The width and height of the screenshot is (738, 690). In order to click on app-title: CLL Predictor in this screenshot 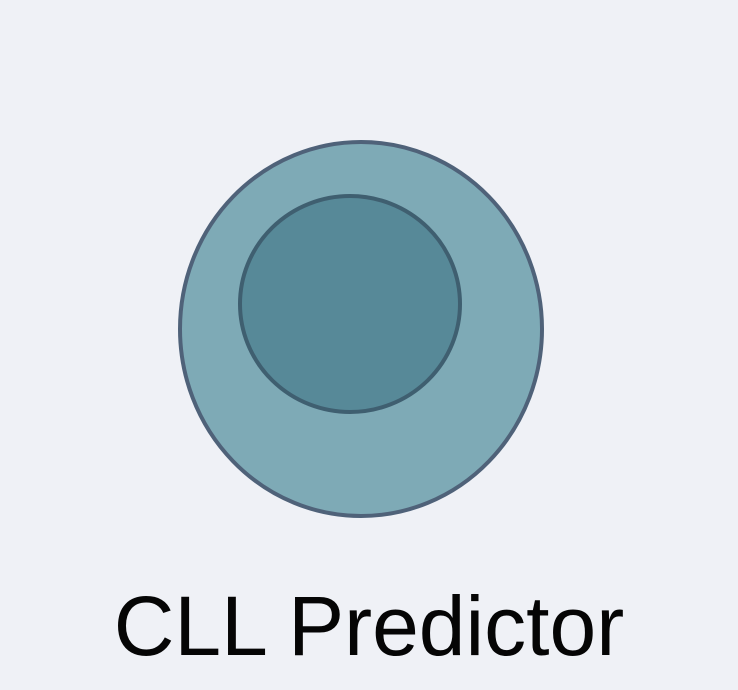, I will do `click(369, 626)`.